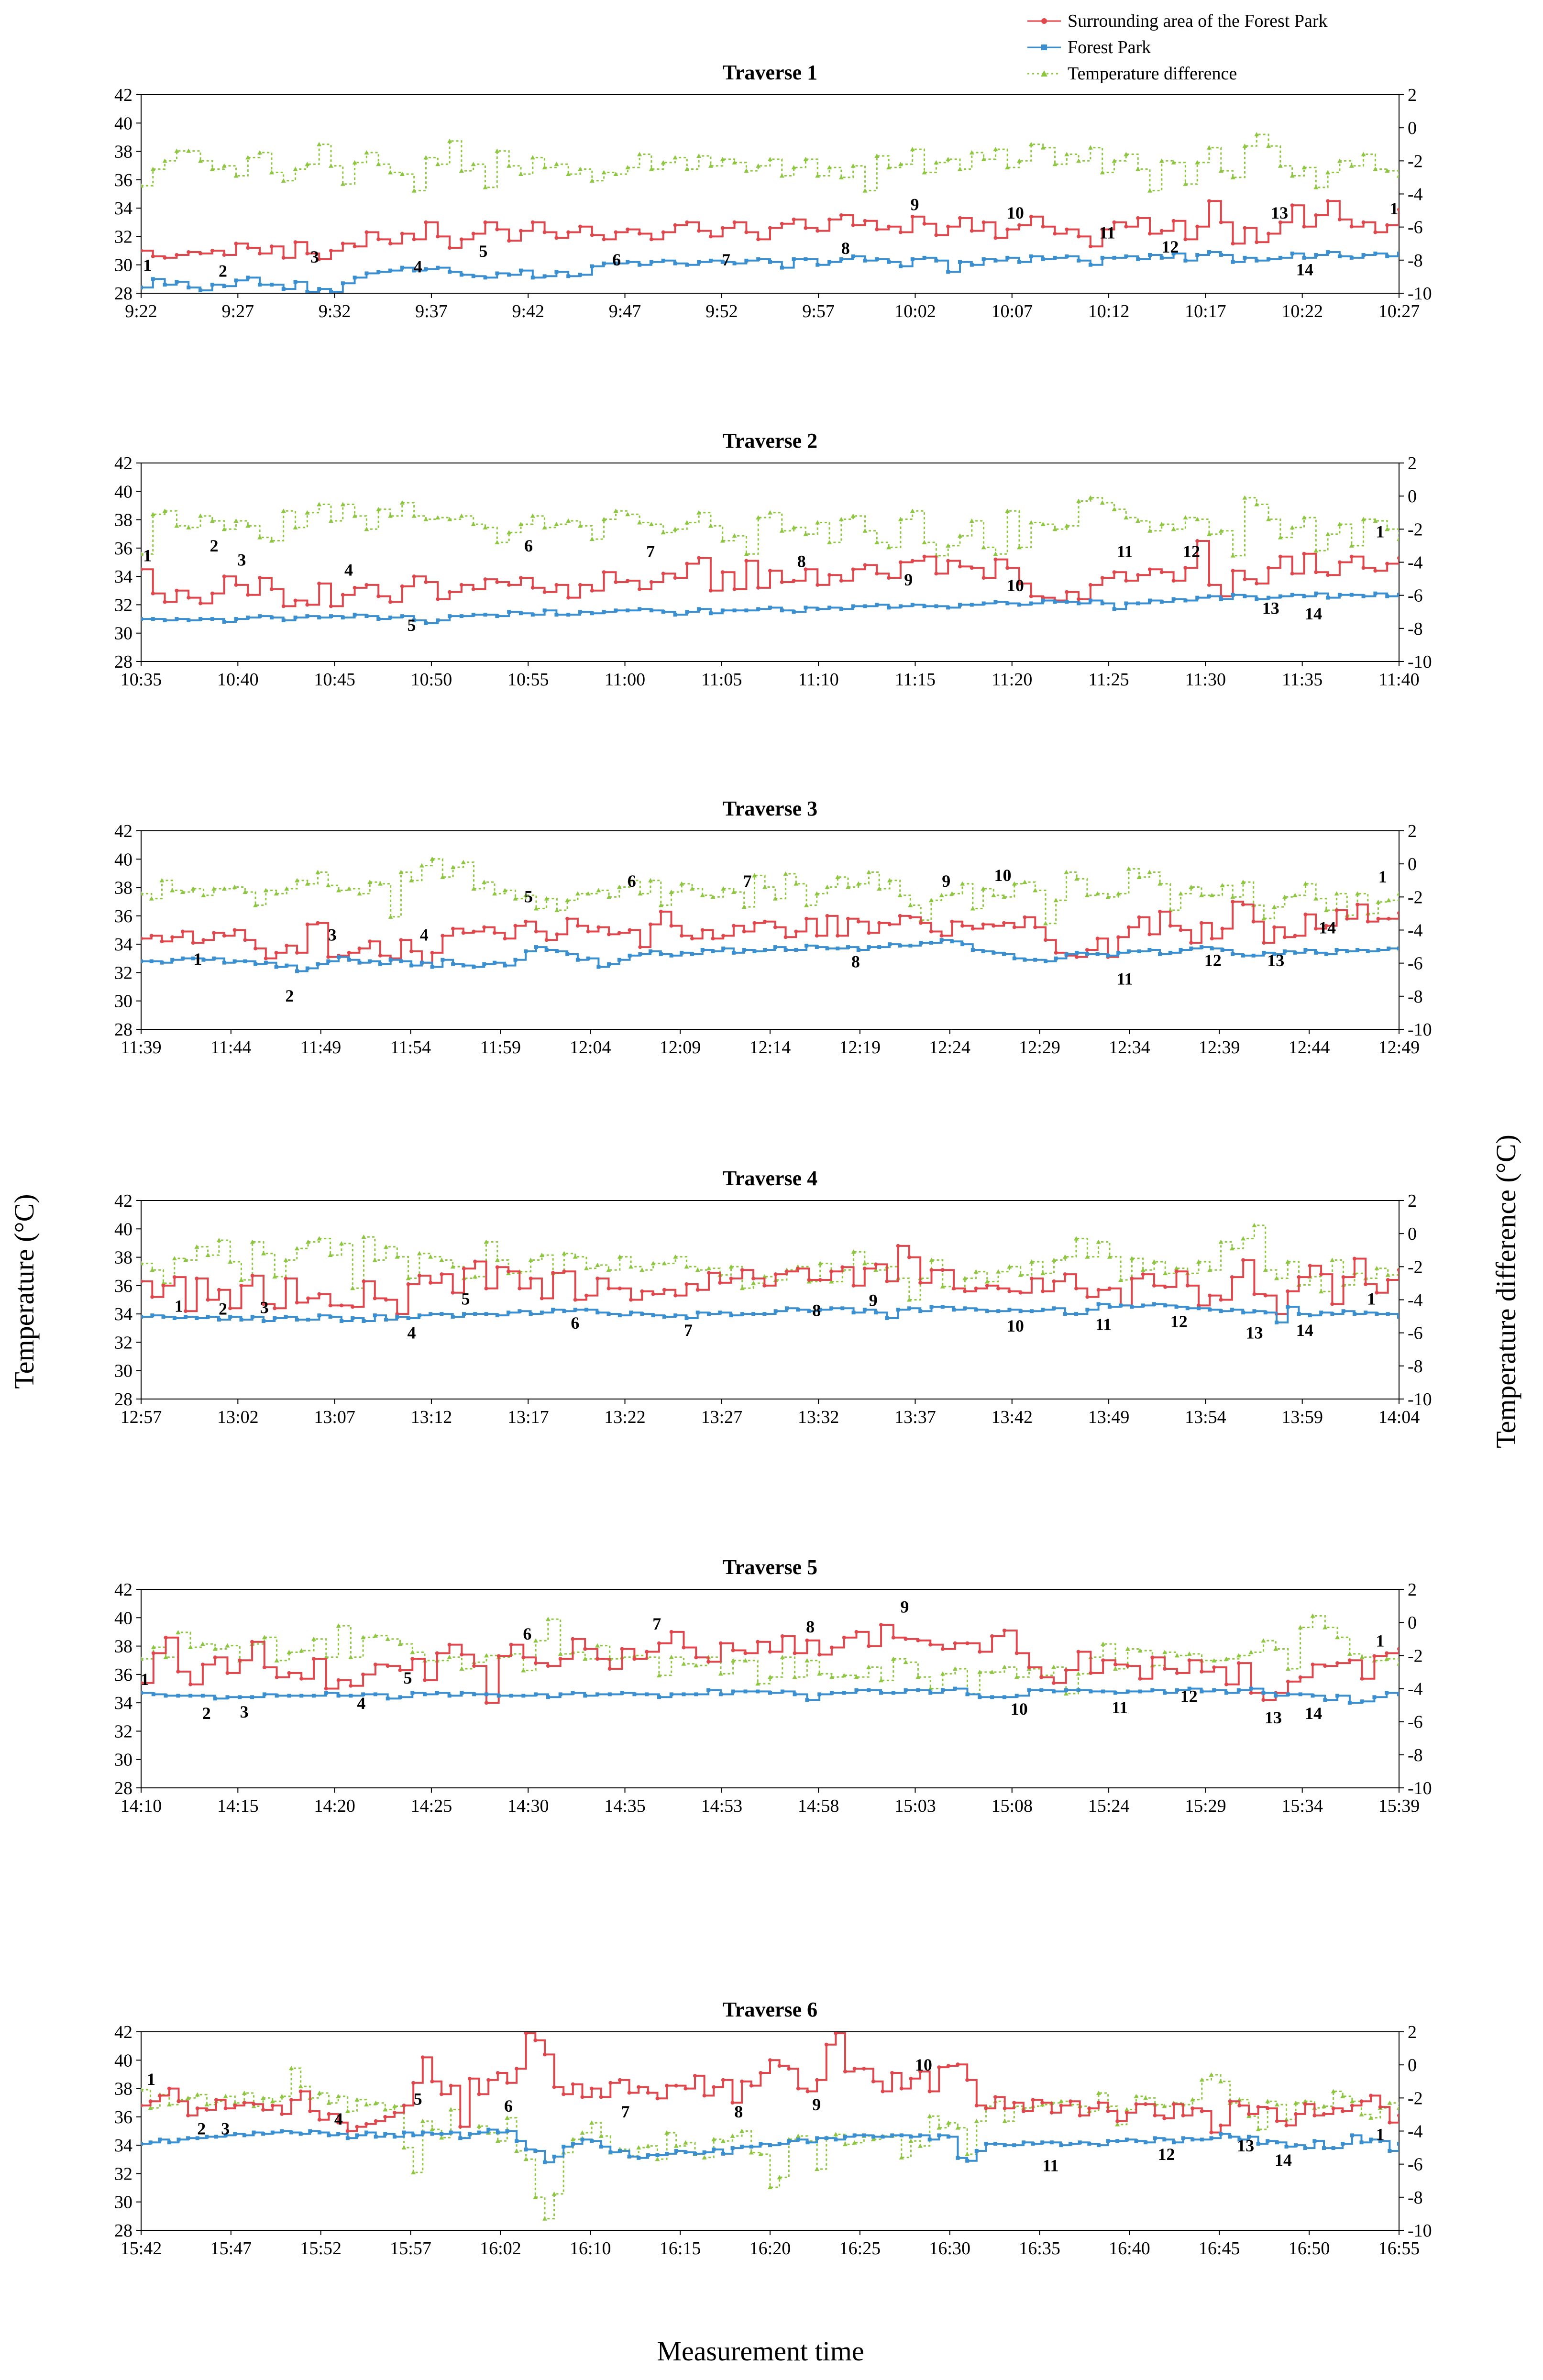 The width and height of the screenshot is (1543, 2380). Describe the element at coordinates (348, 569) in the screenshot. I see `location-marker: 4` at that location.